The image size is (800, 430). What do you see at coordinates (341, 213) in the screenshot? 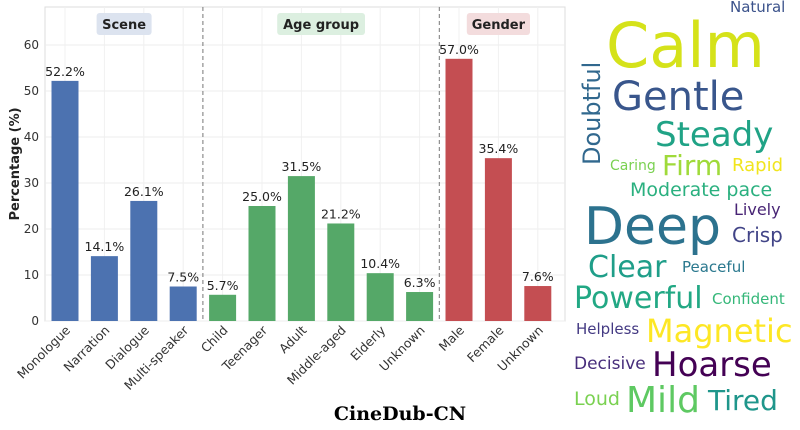
I see `data-label: 21.2%` at bounding box center [341, 213].